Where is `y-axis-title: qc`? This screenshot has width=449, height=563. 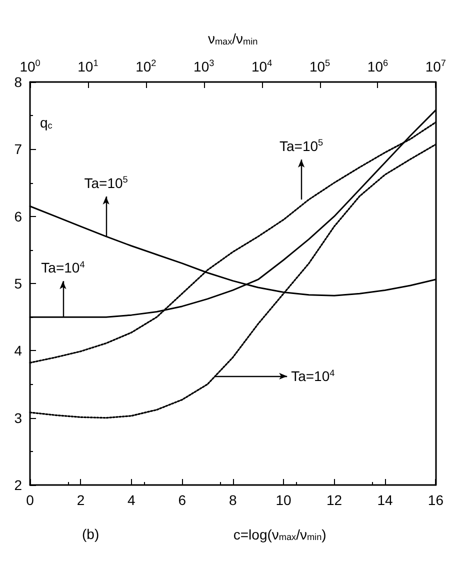 y-axis-title: qc is located at coordinates (46, 122).